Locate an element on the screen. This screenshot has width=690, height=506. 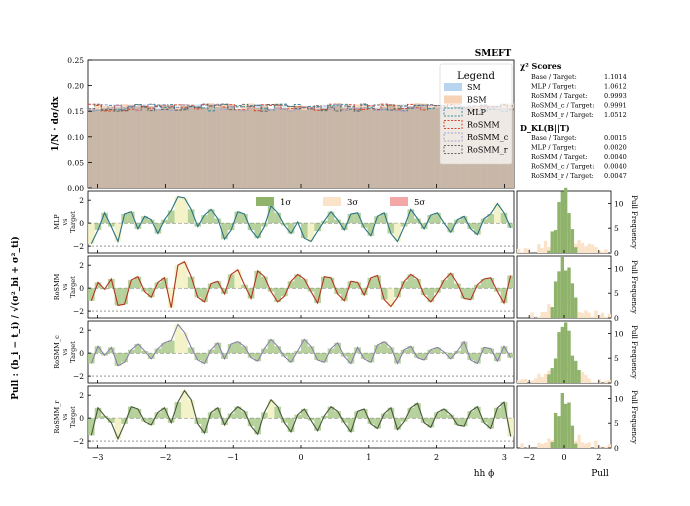
chi2-label: MLP / Target: is located at coordinates (553, 87).